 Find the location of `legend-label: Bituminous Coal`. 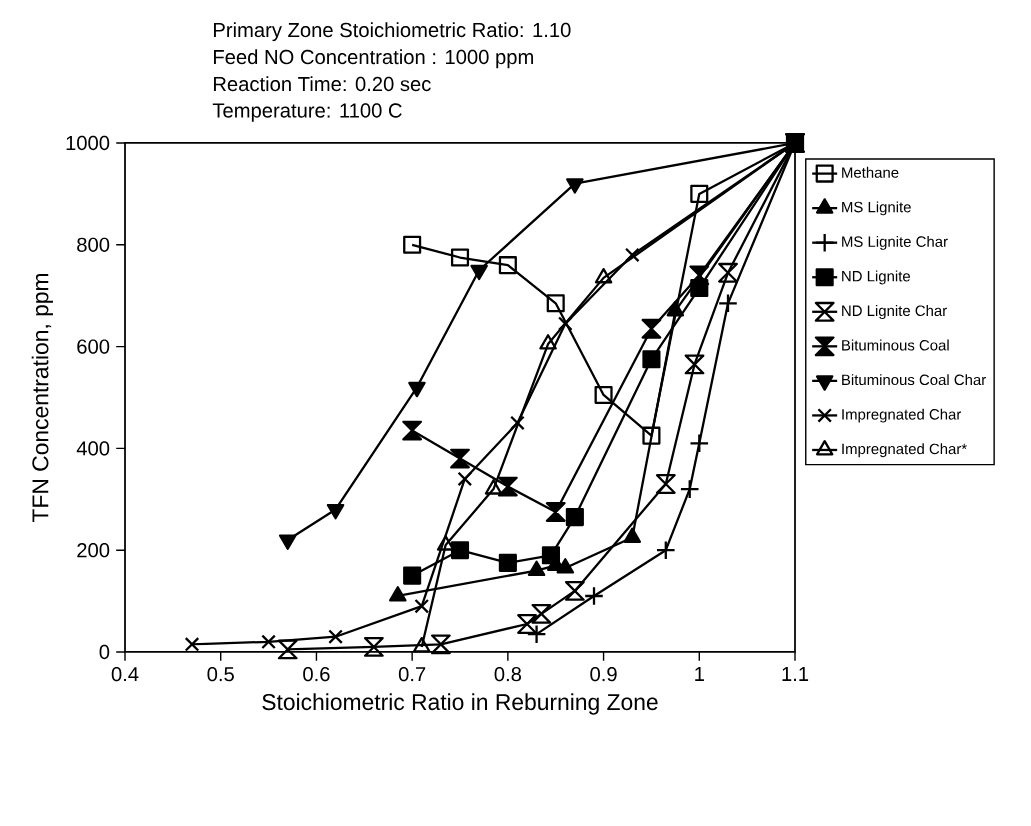

legend-label: Bituminous Coal is located at coordinates (895, 345).